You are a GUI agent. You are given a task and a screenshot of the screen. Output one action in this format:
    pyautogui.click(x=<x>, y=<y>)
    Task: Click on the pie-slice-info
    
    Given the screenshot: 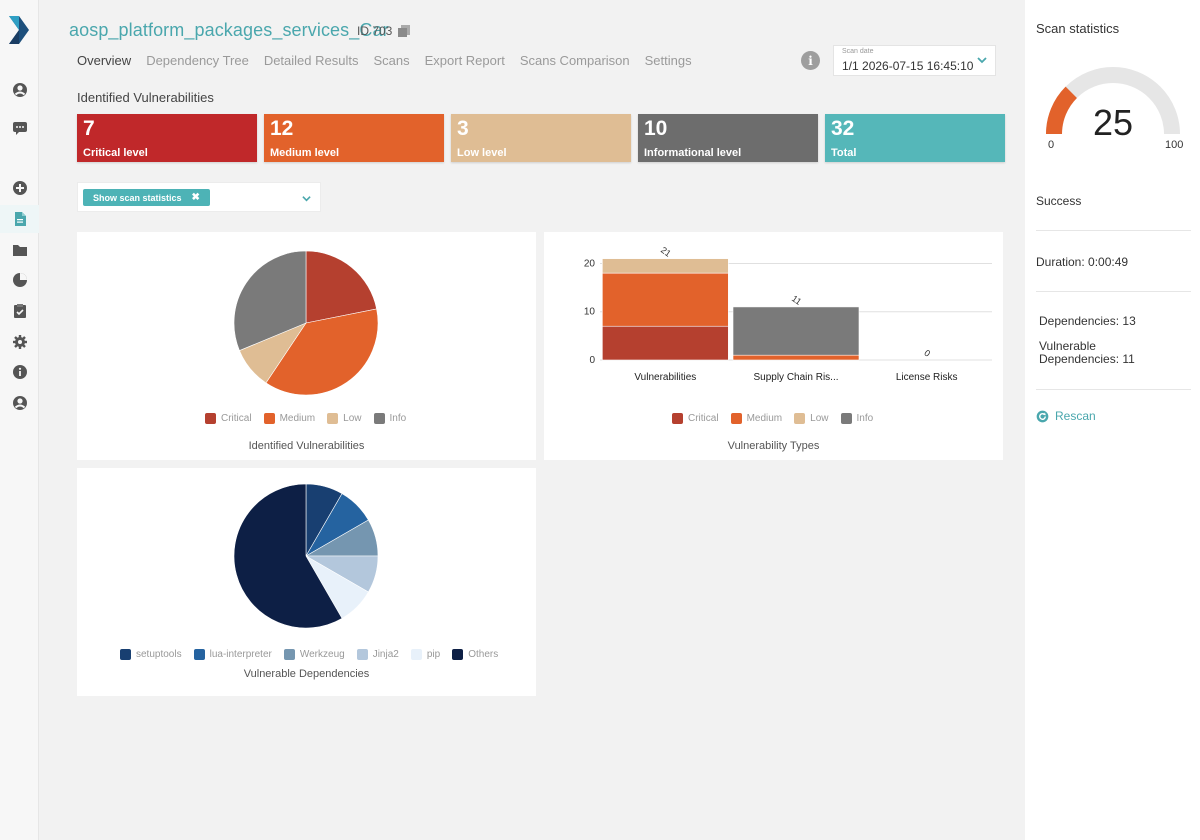 What is the action you would take?
    pyautogui.click(x=270, y=300)
    